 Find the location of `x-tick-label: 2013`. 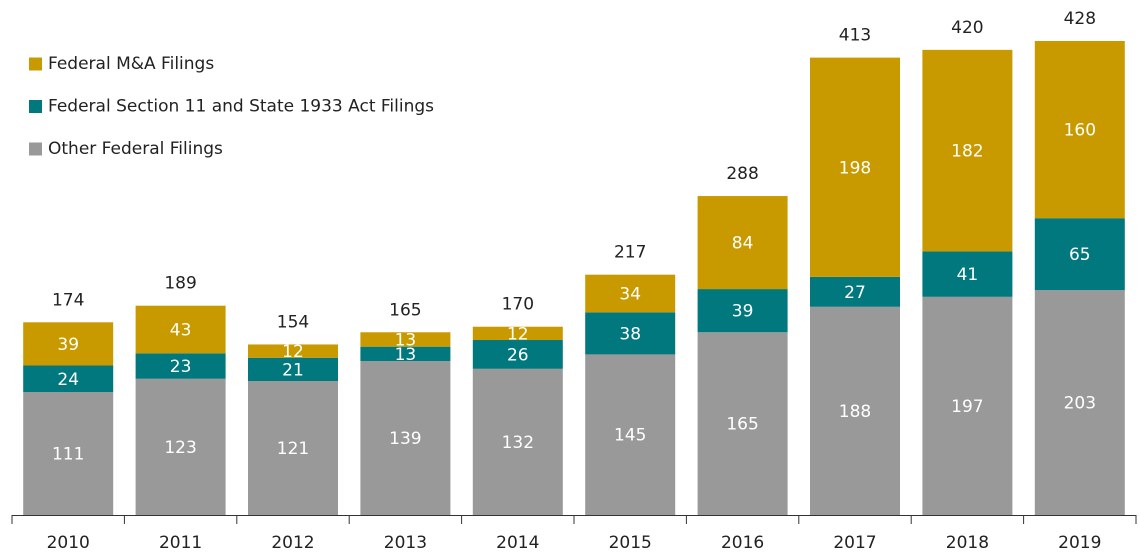

x-tick-label: 2013 is located at coordinates (405, 542).